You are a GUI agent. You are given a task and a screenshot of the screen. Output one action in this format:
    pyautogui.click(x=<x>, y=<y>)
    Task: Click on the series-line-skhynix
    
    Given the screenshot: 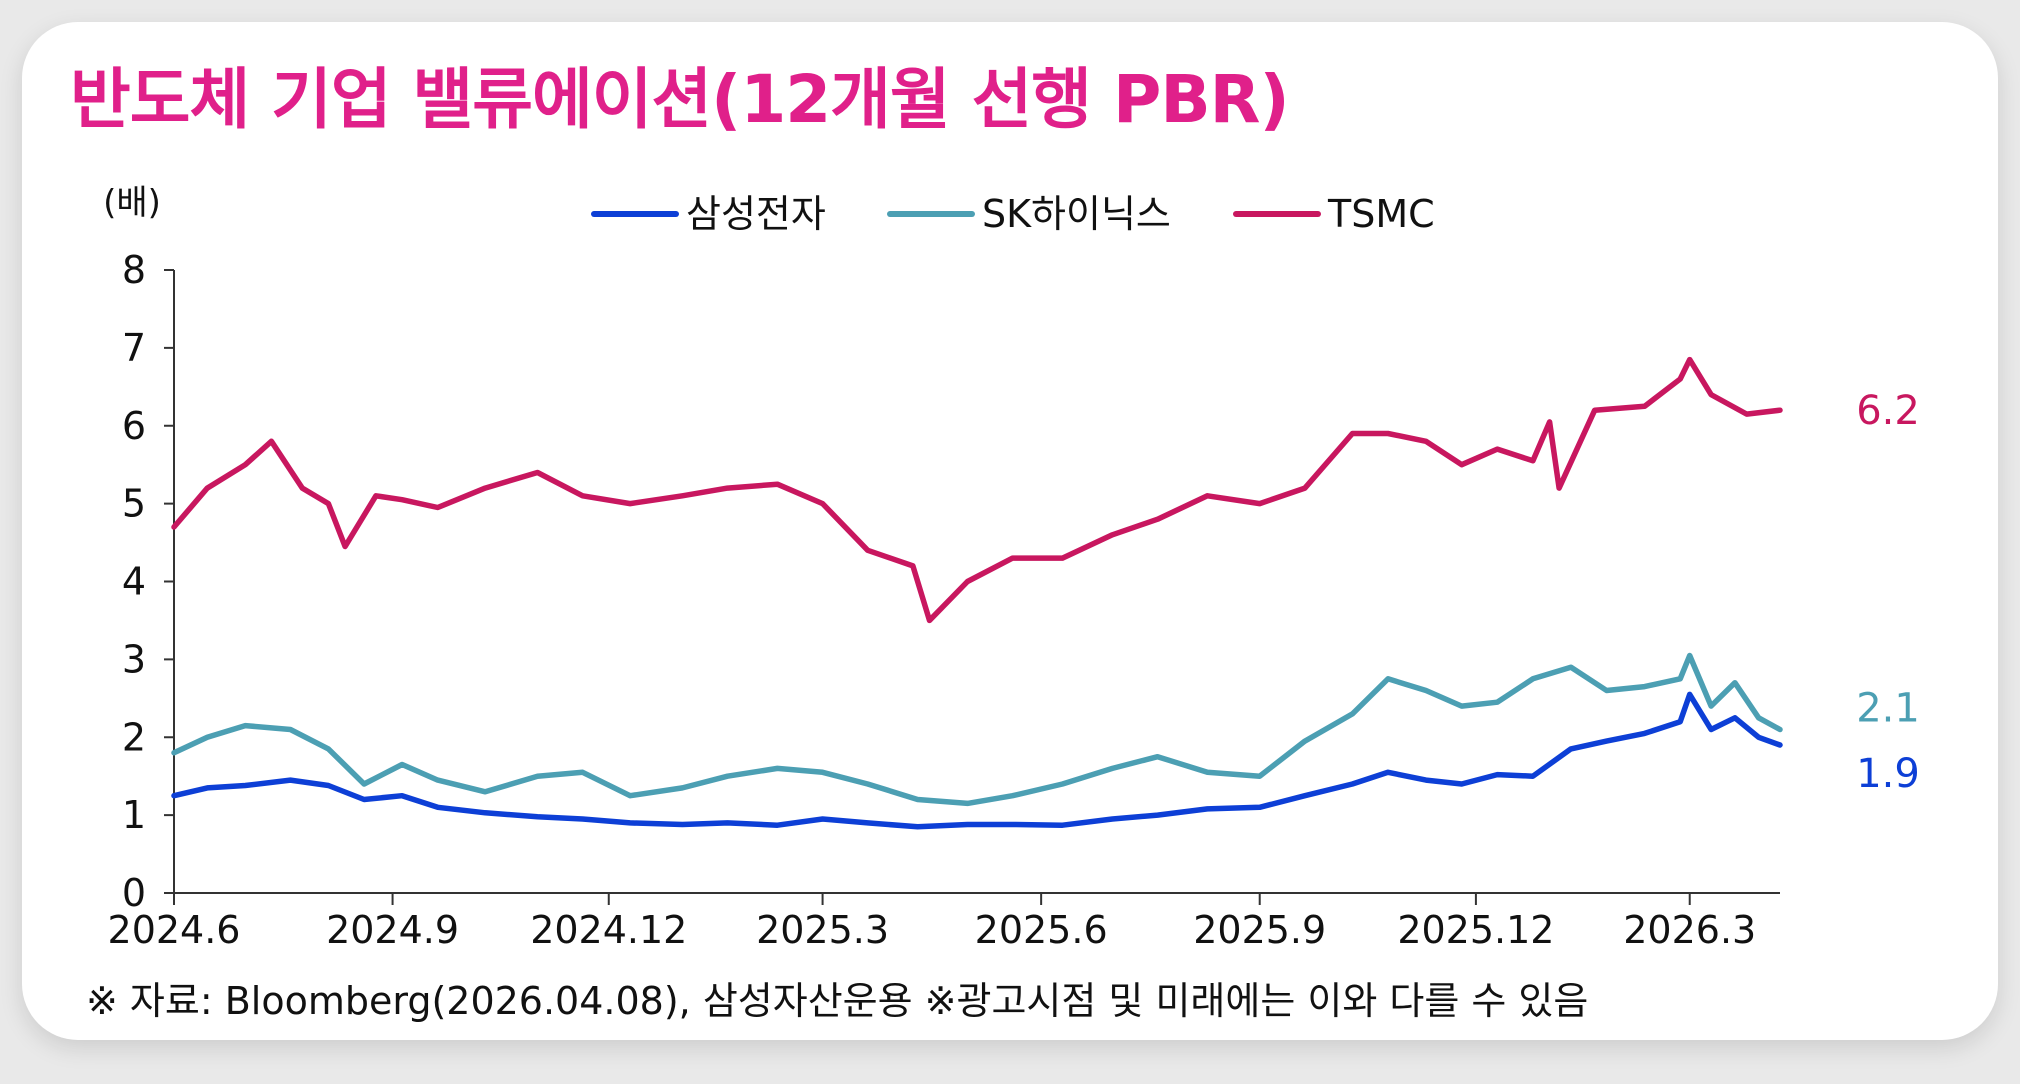 What is the action you would take?
    pyautogui.click(x=977, y=729)
    